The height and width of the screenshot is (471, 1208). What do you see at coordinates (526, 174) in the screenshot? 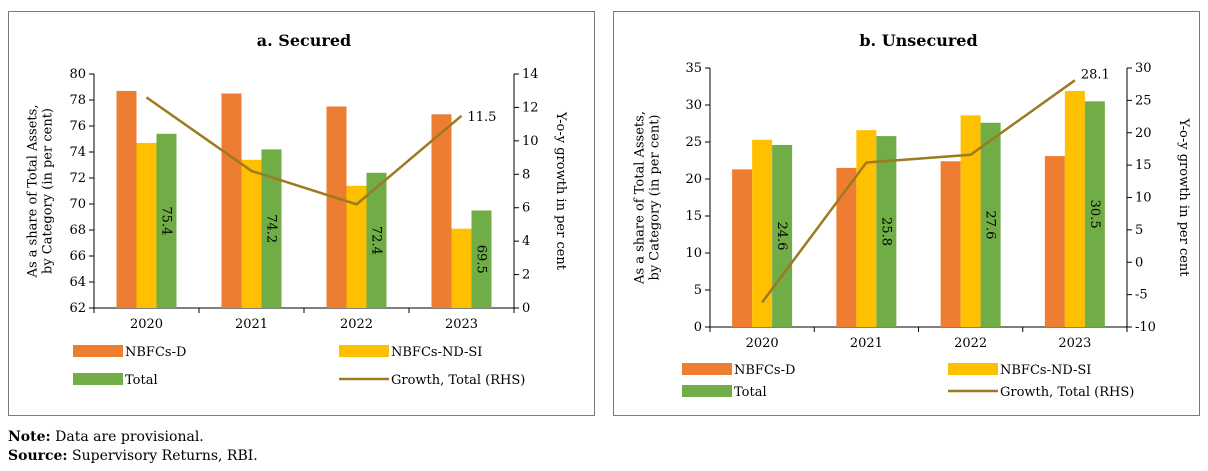
I see `y2-tick-label: 8` at bounding box center [526, 174].